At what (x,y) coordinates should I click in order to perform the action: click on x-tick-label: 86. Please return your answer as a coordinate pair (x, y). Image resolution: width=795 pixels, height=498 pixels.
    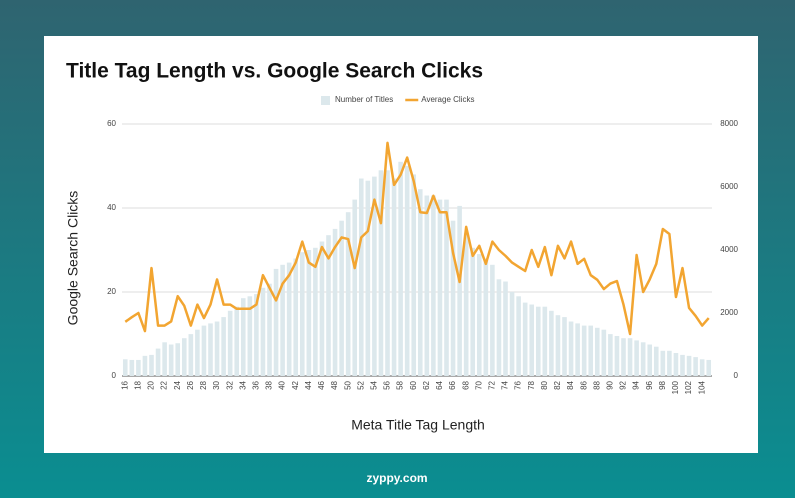
    Looking at the image, I should click on (583, 384).